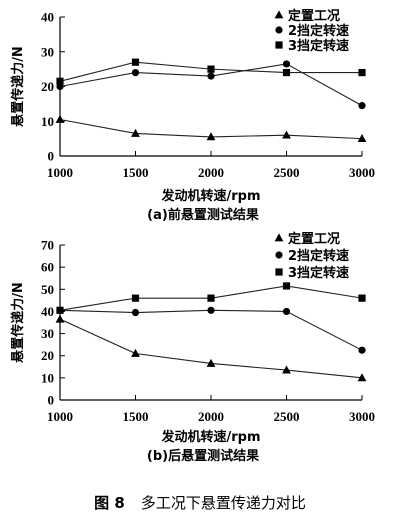  I want to click on figure-caption: 图 8 多工况下悬置传递力对比, so click(200, 503).